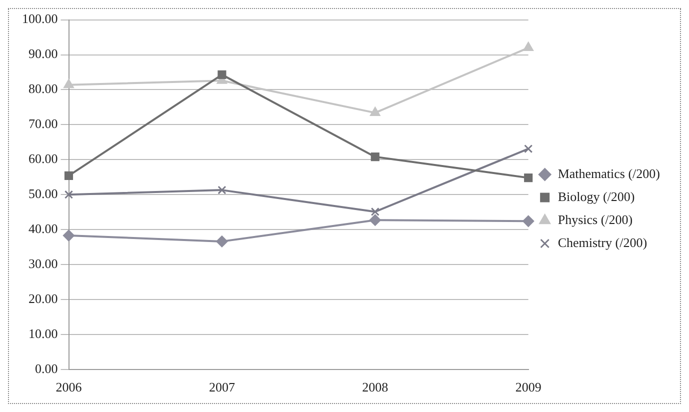  I want to click on y-tick-label: 20.00, so click(43, 298).